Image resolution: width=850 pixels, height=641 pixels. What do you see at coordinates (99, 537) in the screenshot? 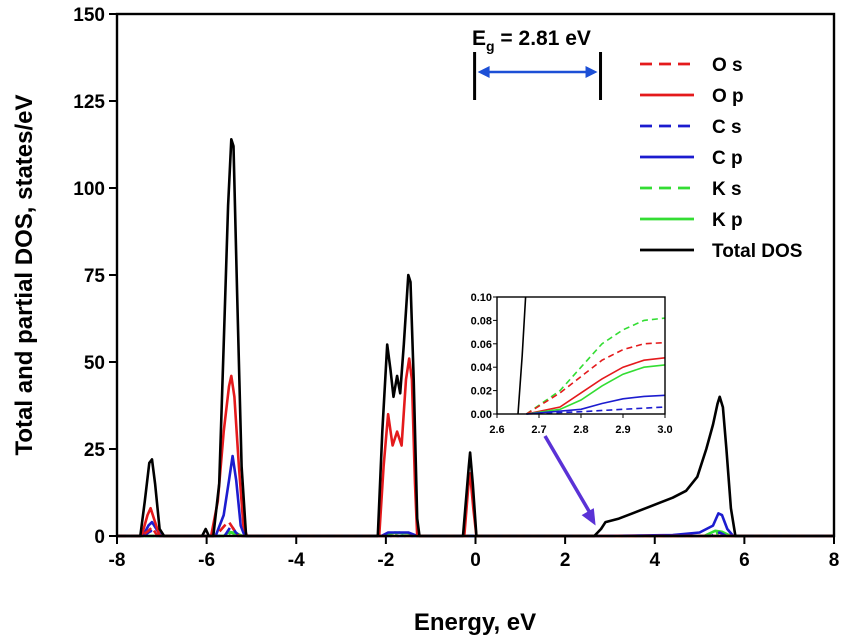
I see `y-tick-label: 0` at bounding box center [99, 537].